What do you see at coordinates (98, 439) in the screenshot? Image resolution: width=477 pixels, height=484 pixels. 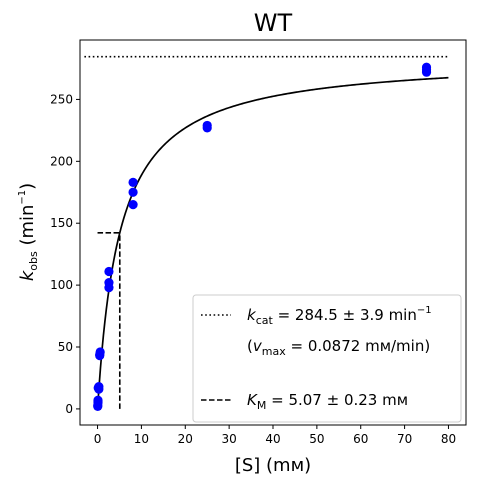 I see `x-tick-label: 0` at bounding box center [98, 439].